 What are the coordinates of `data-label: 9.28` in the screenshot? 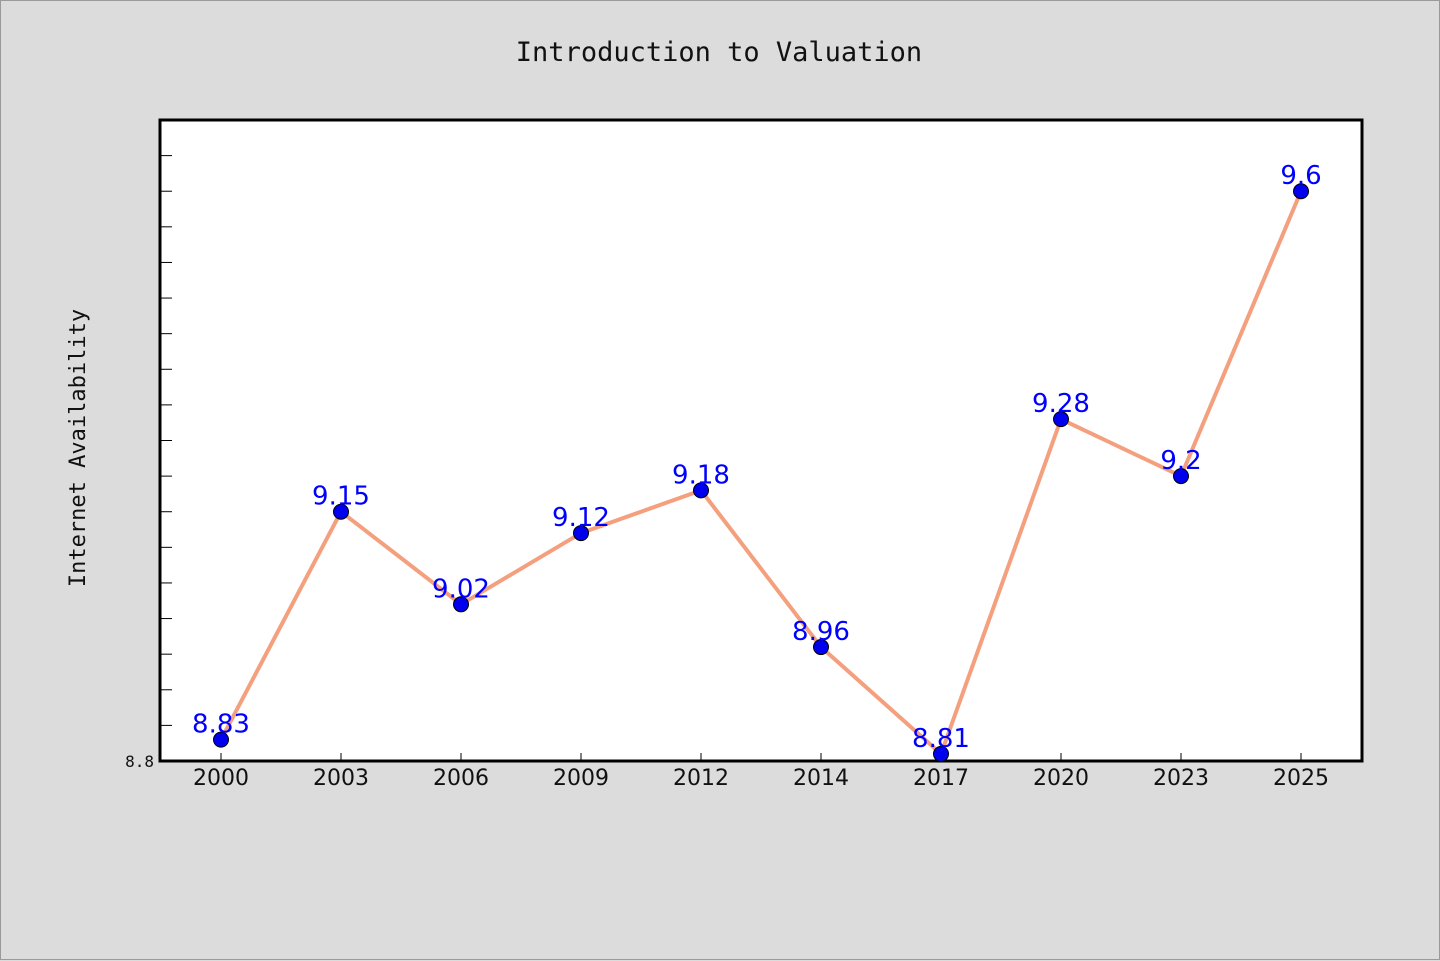 It's located at (1061, 404).